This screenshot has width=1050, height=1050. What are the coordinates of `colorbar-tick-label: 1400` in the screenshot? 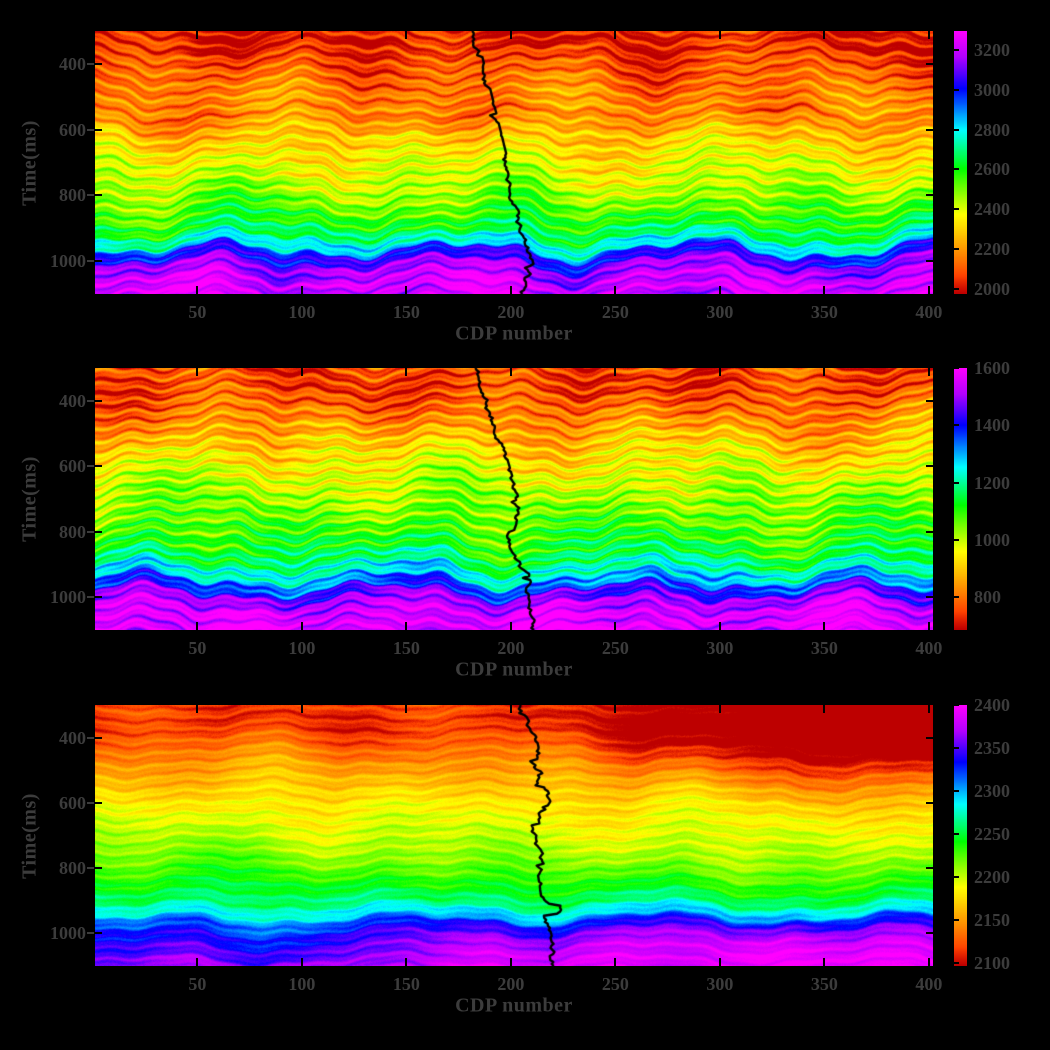 It's located at (992, 425).